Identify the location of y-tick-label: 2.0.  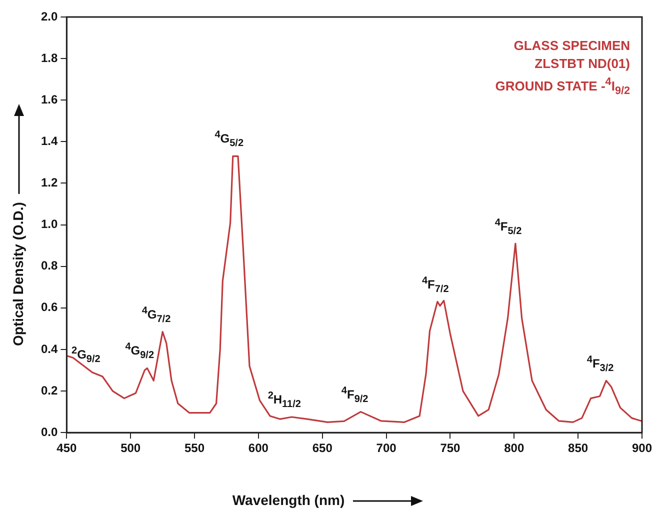
(49, 16).